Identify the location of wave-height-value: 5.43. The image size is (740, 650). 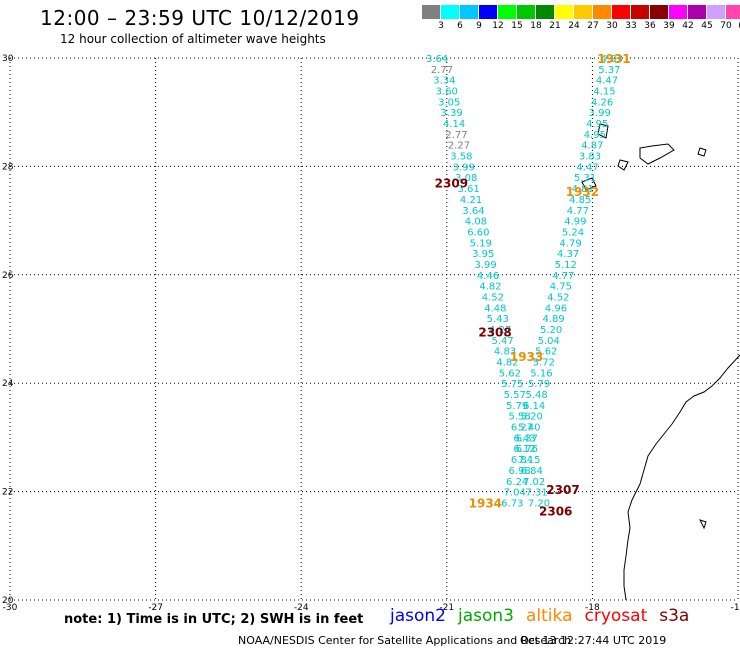
(498, 319).